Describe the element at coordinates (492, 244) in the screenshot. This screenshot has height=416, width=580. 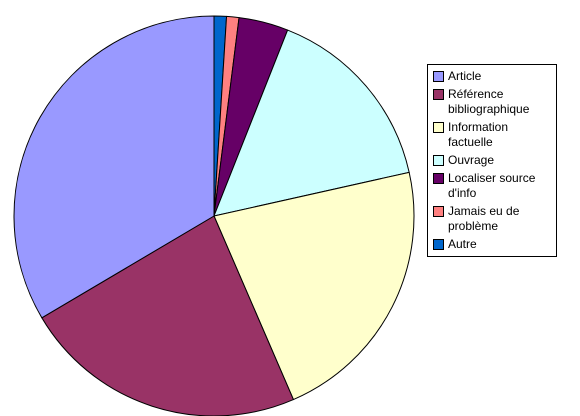
I see `legend-item-autre: Autre` at that location.